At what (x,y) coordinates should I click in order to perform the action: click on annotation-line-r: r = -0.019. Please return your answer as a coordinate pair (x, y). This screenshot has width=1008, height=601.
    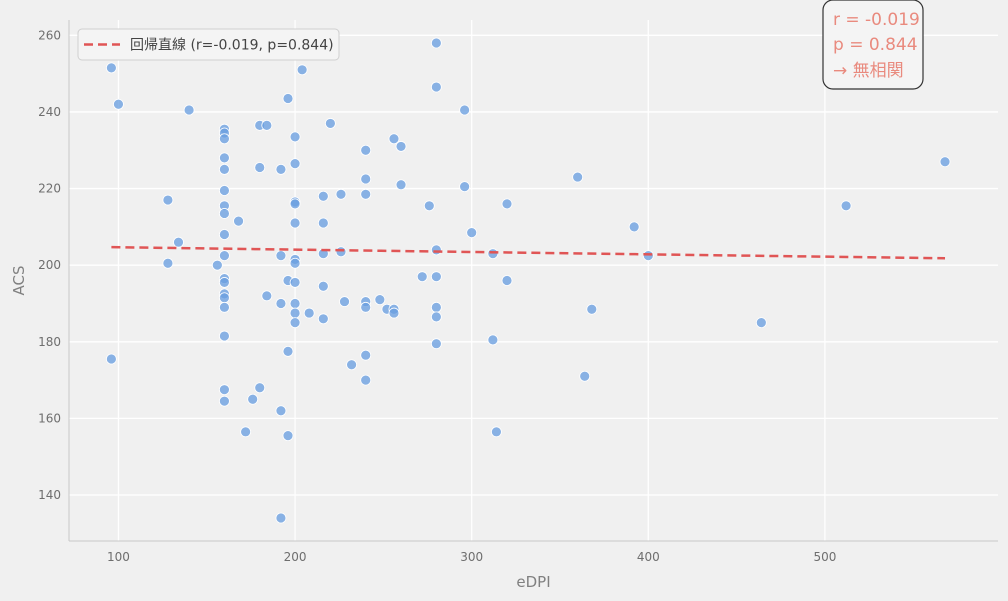
    Looking at the image, I should click on (876, 20).